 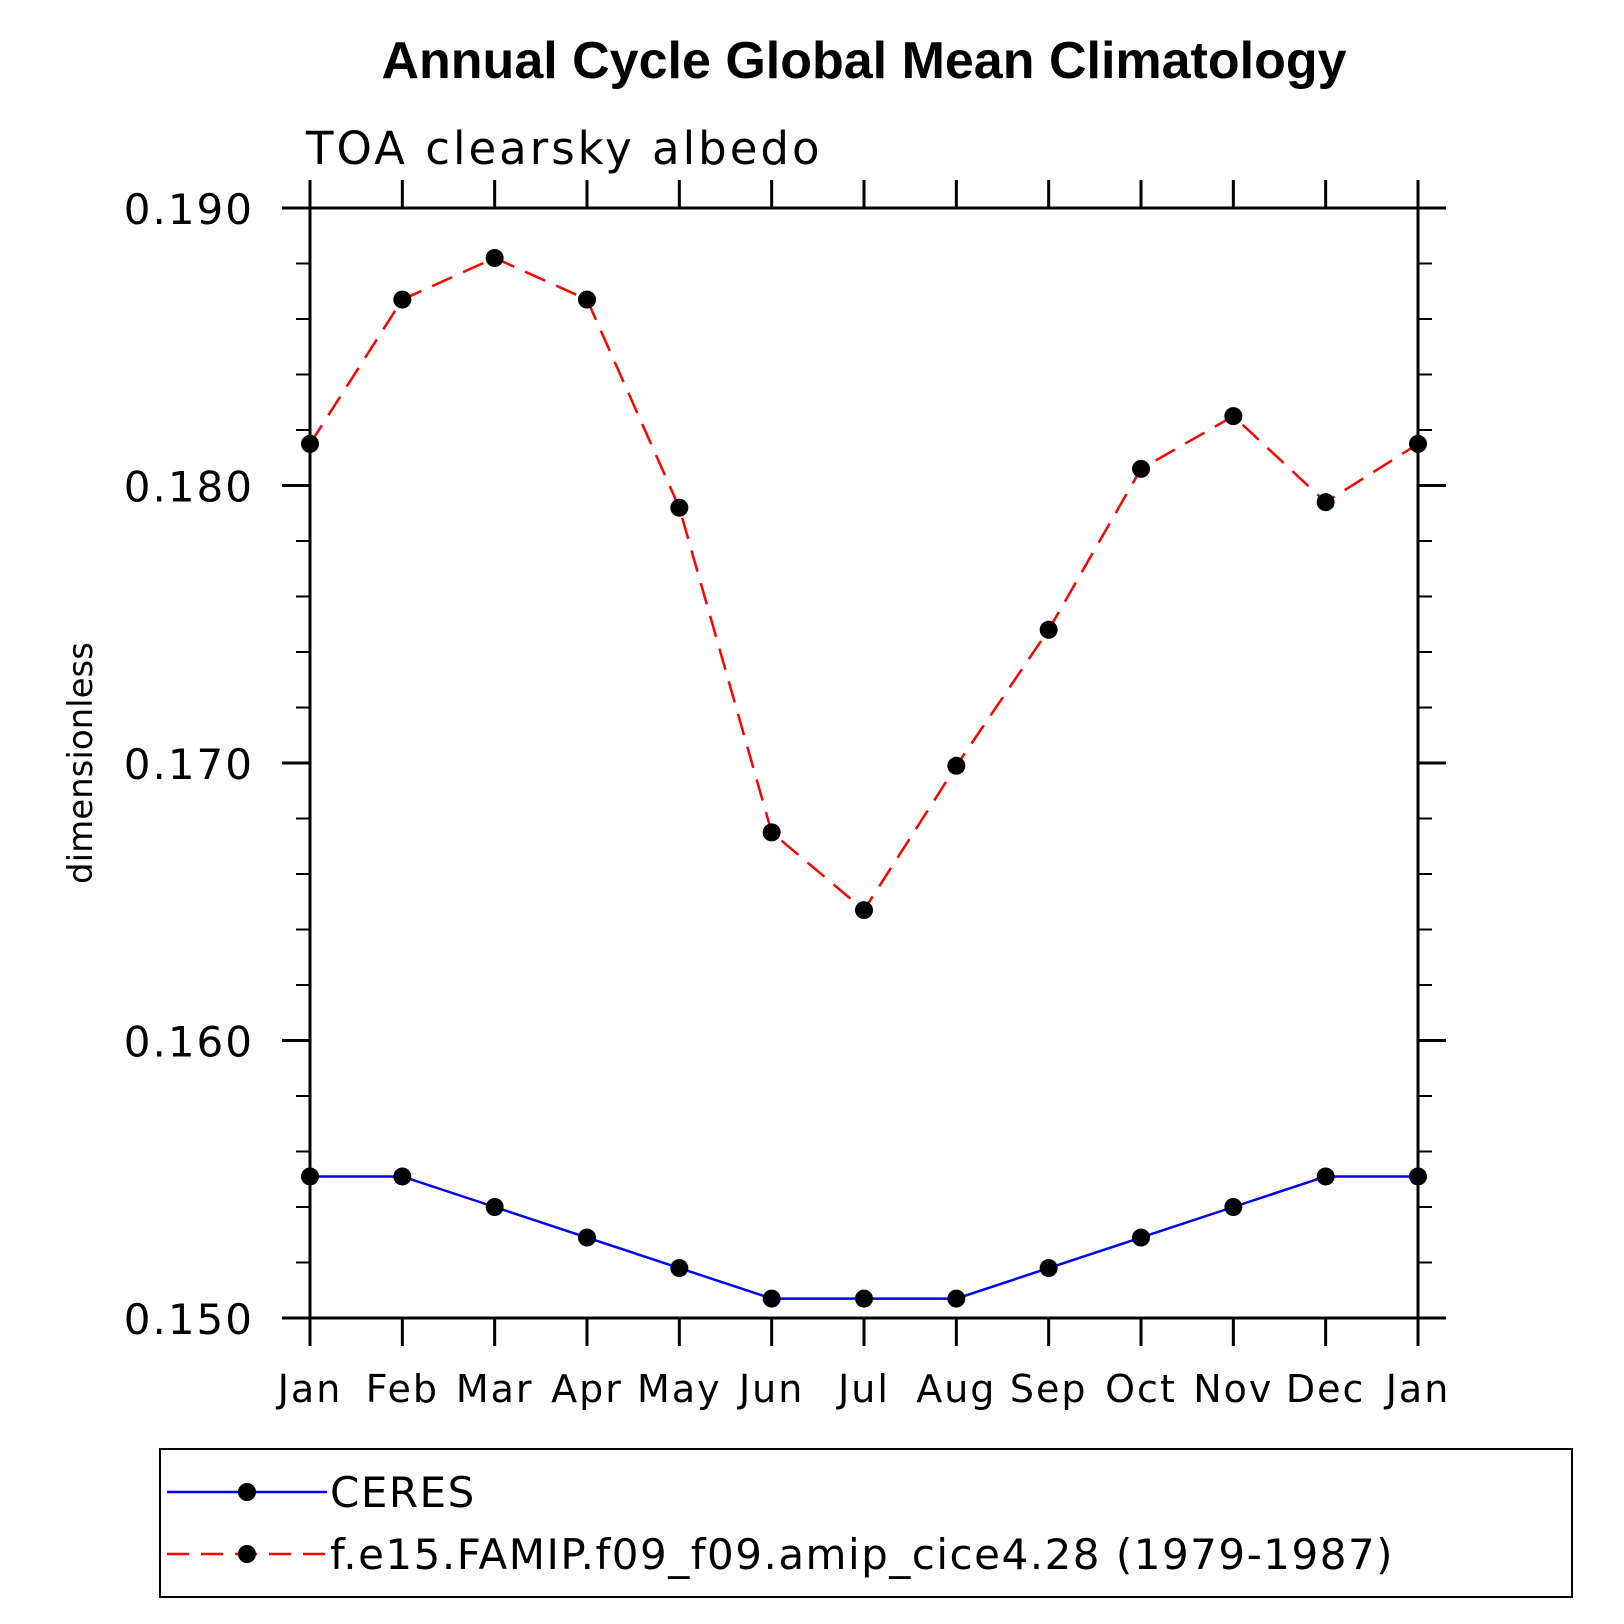 What do you see at coordinates (189, 487) in the screenshot?
I see `y-tick-label: 0.180` at bounding box center [189, 487].